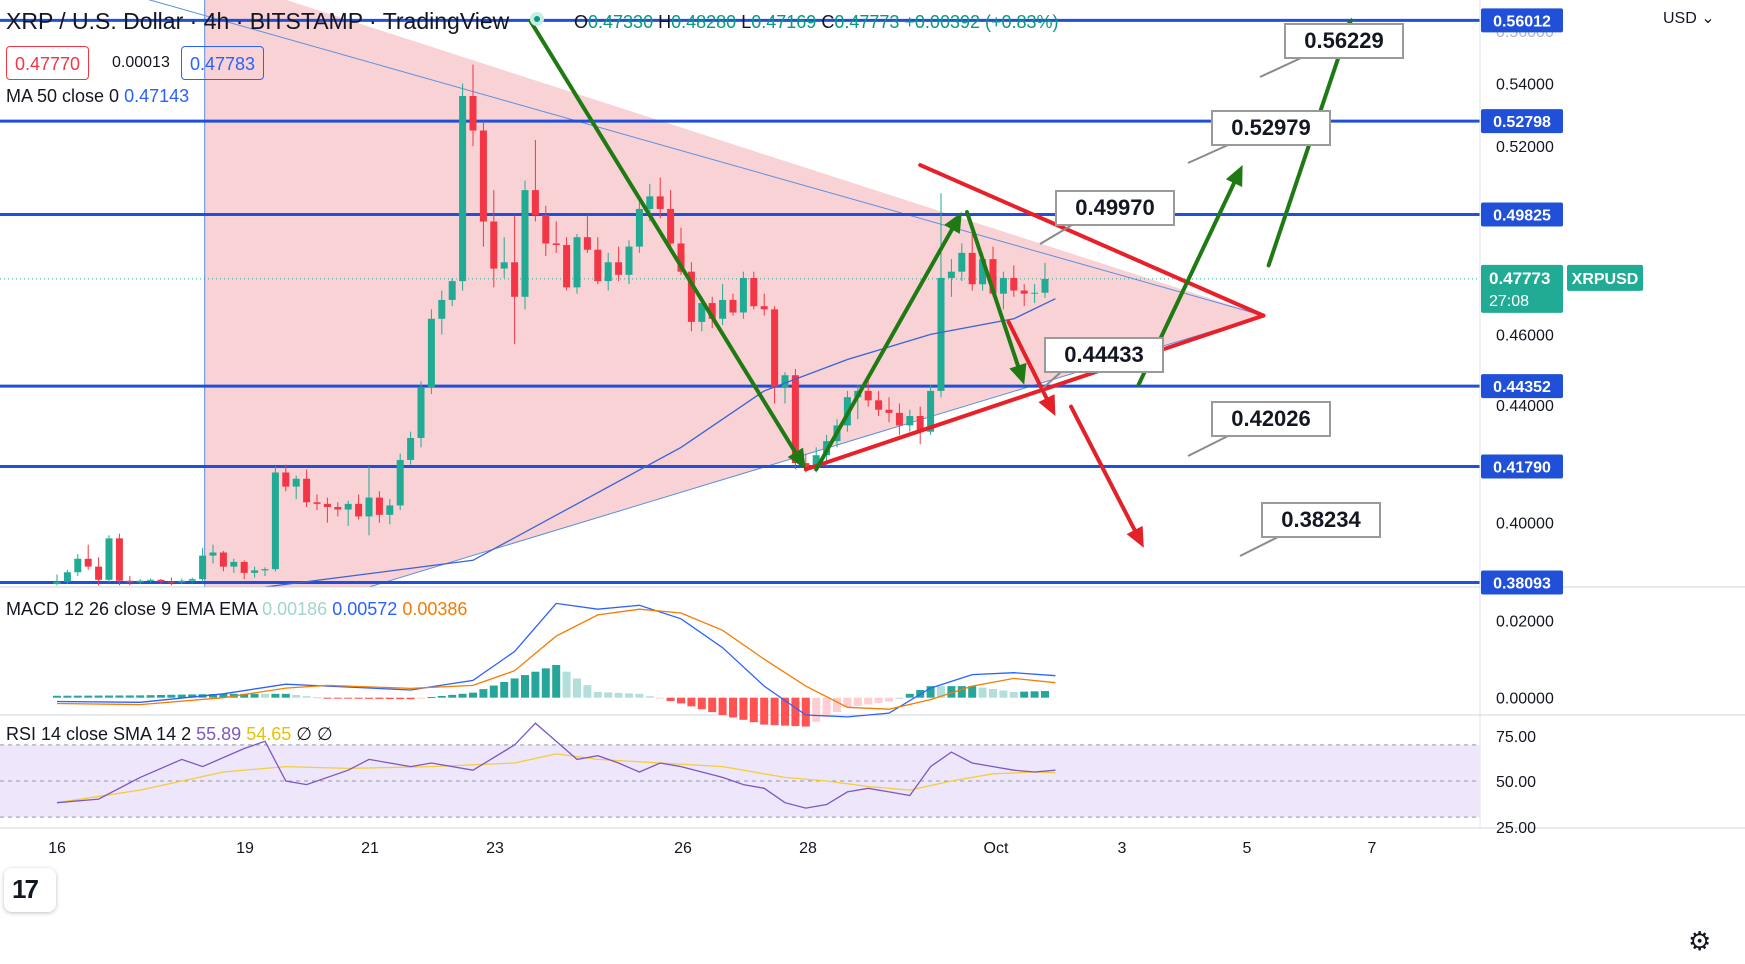 The width and height of the screenshot is (1745, 964). What do you see at coordinates (537, 19) in the screenshot?
I see `market-status-icon` at bounding box center [537, 19].